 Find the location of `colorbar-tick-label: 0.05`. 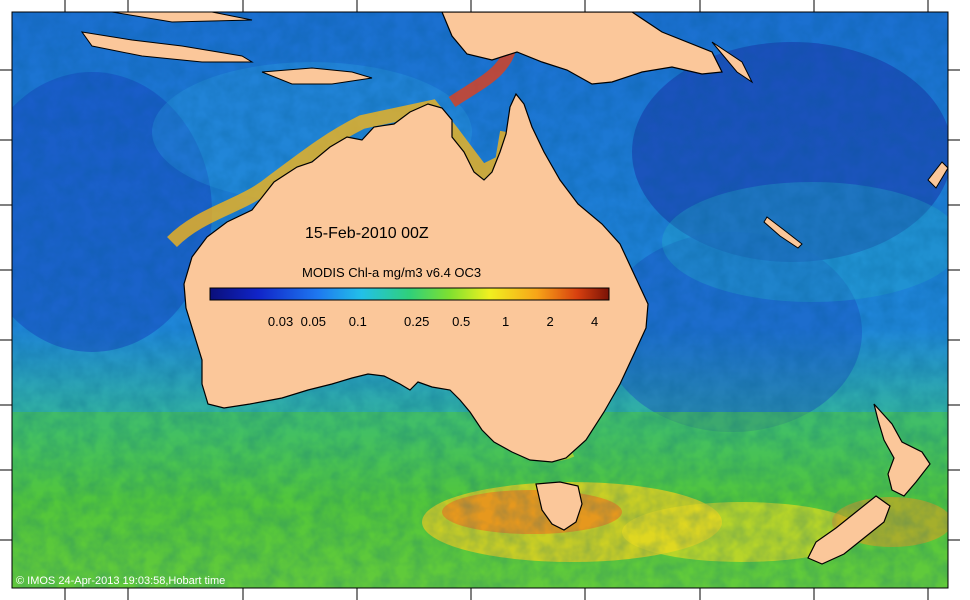

colorbar-tick-label: 0.05 is located at coordinates (313, 321).